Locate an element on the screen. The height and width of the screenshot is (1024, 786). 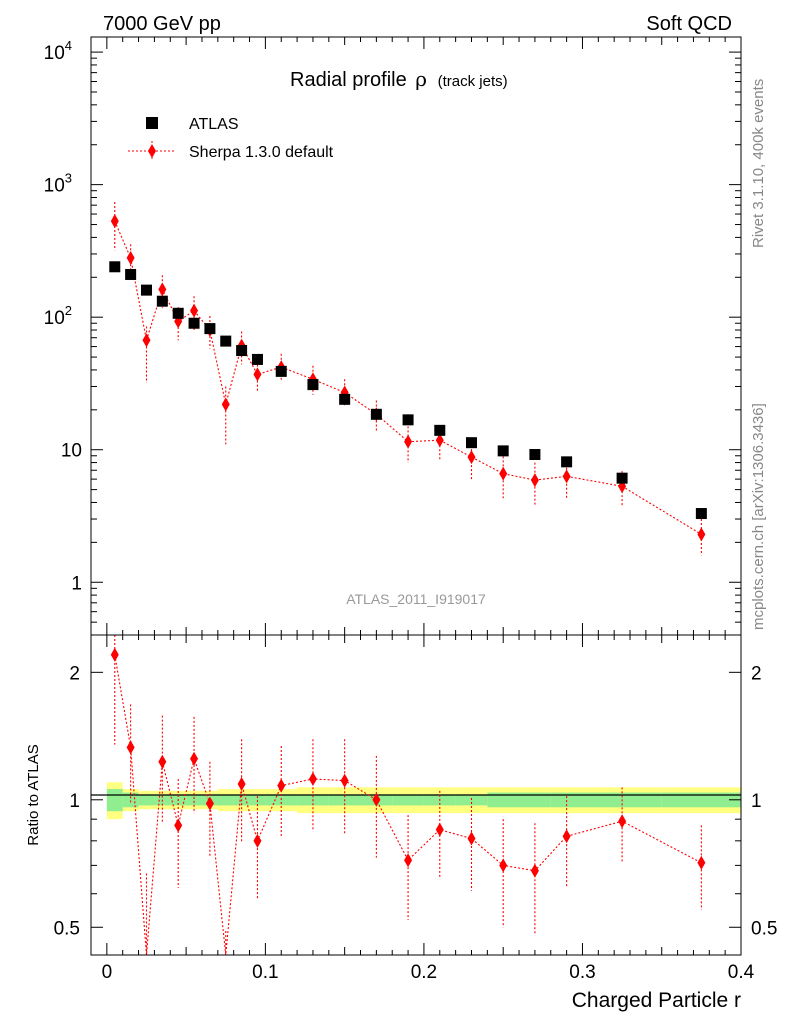
energy-label: 7000 GeV pp is located at coordinates (162, 24).